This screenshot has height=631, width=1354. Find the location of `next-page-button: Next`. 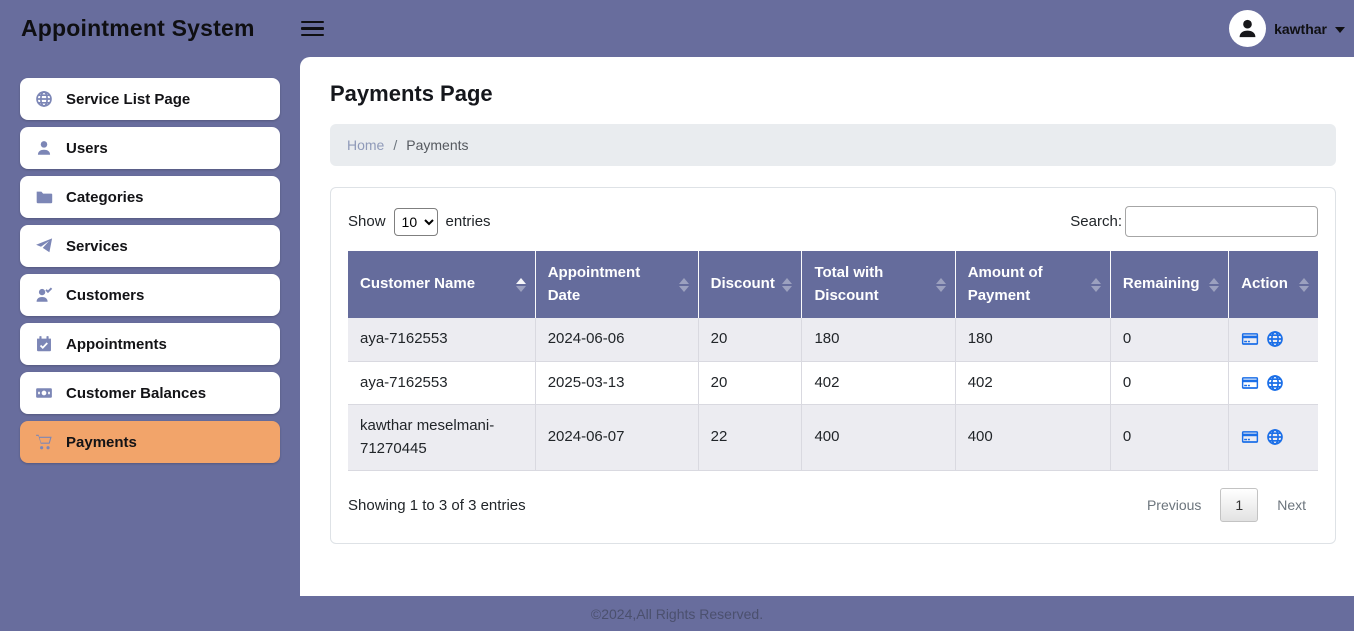

next-page-button: Next is located at coordinates (1291, 505).